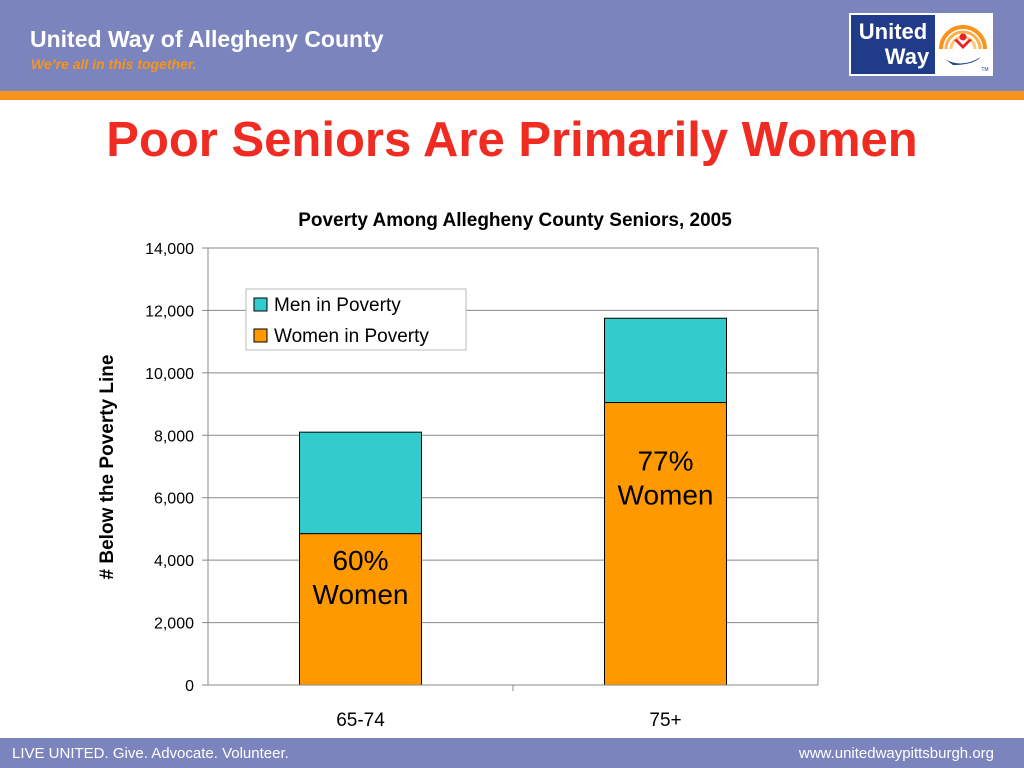  What do you see at coordinates (174, 436) in the screenshot?
I see `y-tick-label-4: 8,000` at bounding box center [174, 436].